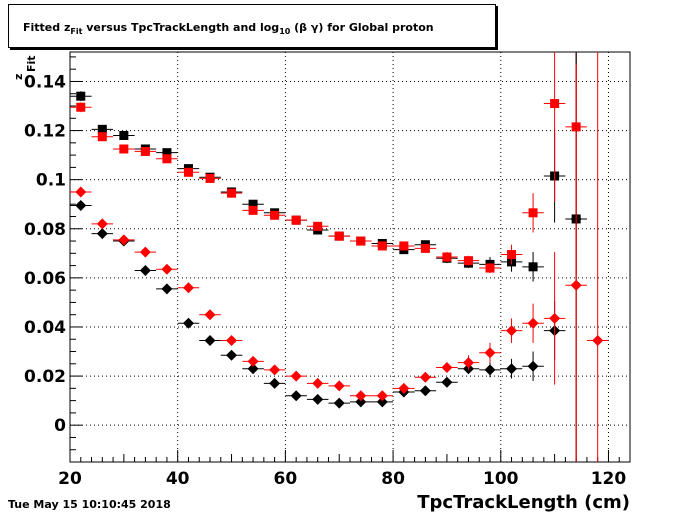  I want to click on x-tick-label: 60, so click(286, 479).